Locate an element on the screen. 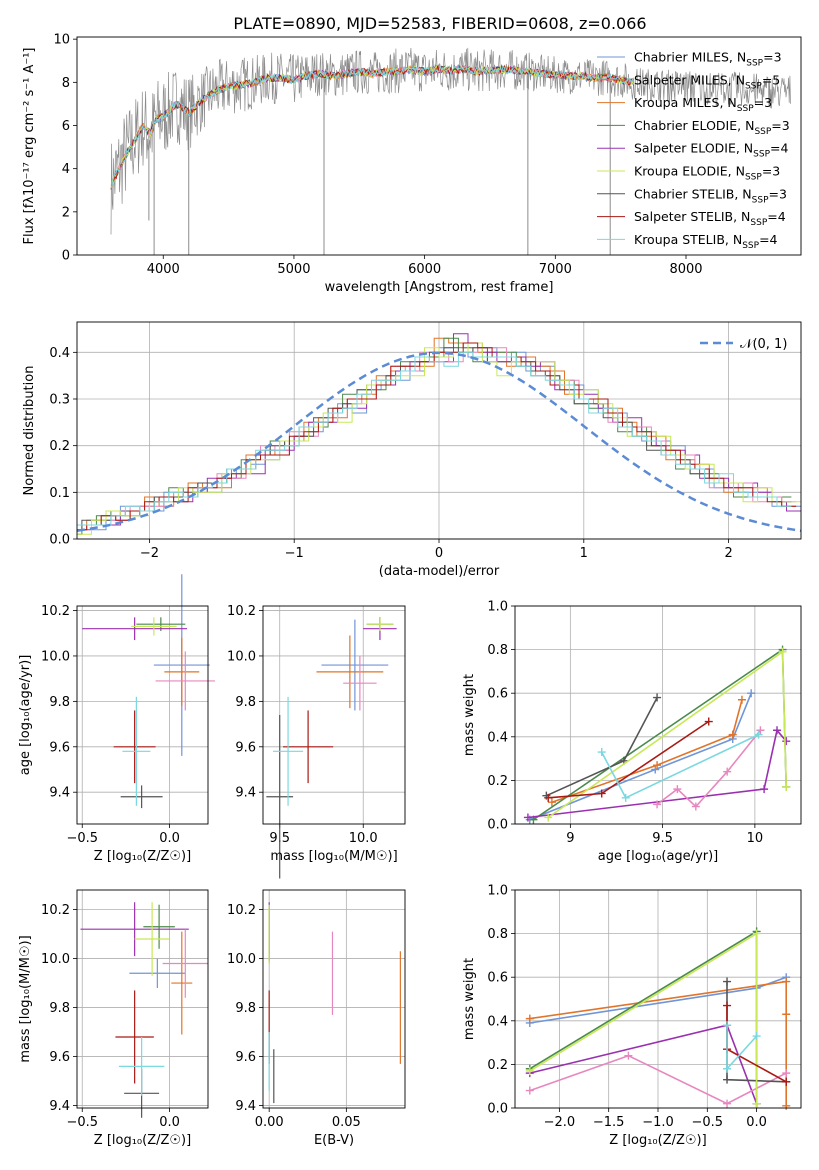 The width and height of the screenshot is (819, 1170). x-axis-label: (data-model)/error is located at coordinates (439, 571).